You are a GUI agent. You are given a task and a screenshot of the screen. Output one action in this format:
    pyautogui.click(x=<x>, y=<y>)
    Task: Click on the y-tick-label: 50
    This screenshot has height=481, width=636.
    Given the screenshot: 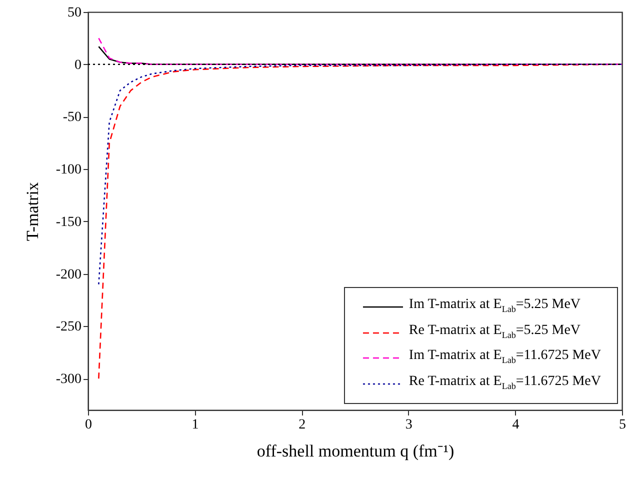 What is the action you would take?
    pyautogui.click(x=75, y=13)
    